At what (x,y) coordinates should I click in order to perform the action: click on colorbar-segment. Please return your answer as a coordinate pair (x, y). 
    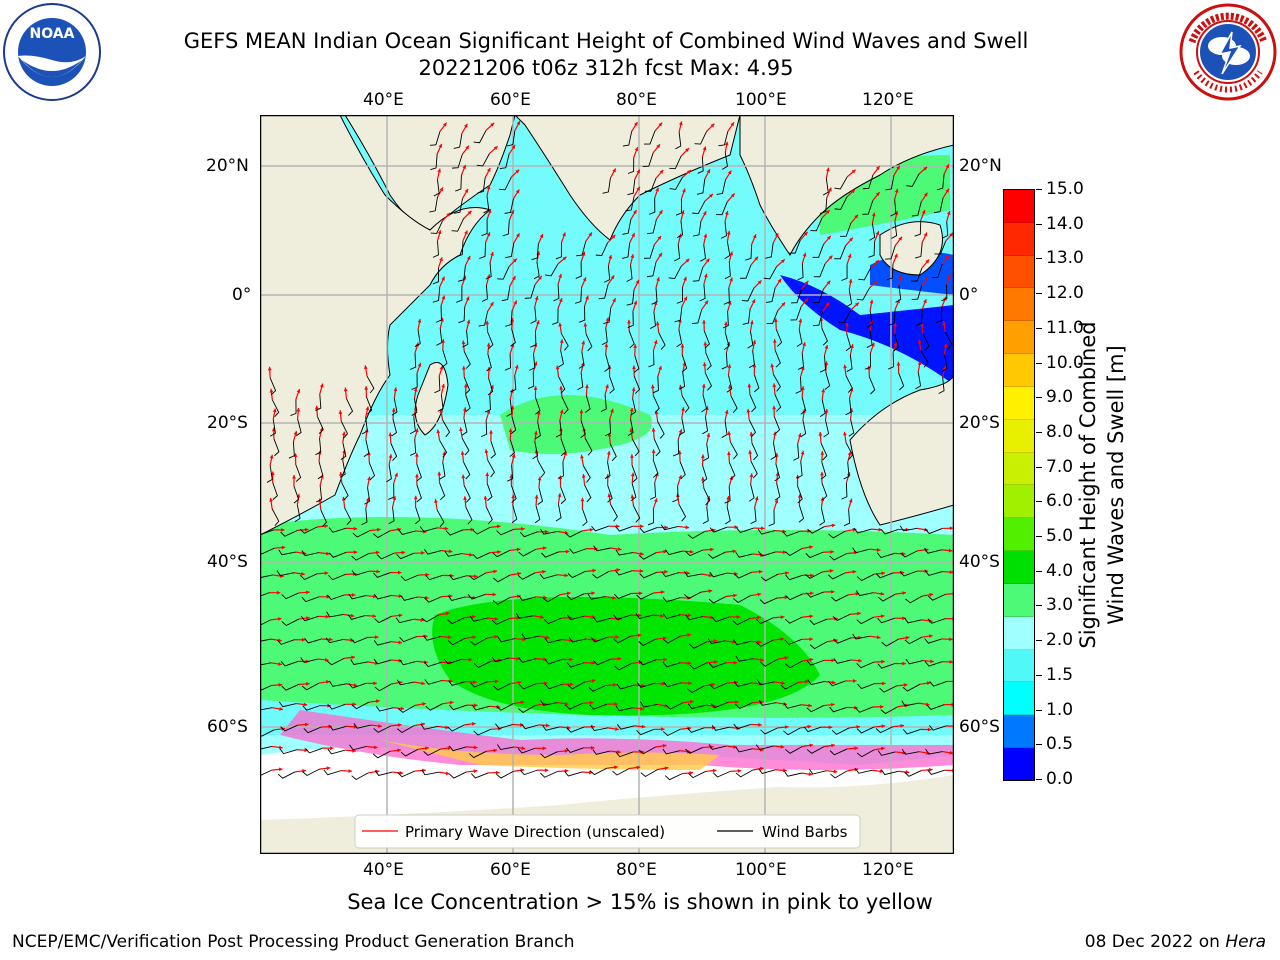
    Looking at the image, I should click on (1019, 633).